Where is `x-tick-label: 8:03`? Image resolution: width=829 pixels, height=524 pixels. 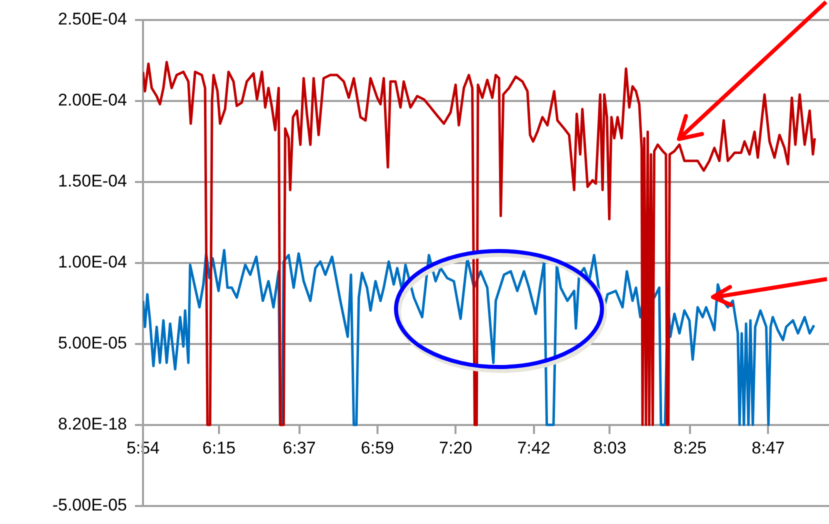 x-tick-label: 8:03 is located at coordinates (609, 448).